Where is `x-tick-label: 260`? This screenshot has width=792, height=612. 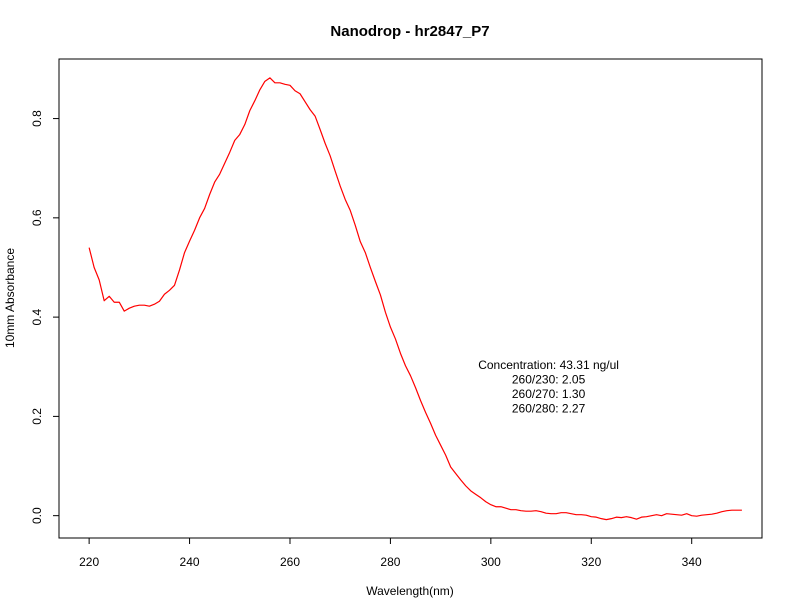
x-tick-label: 260 is located at coordinates (290, 562).